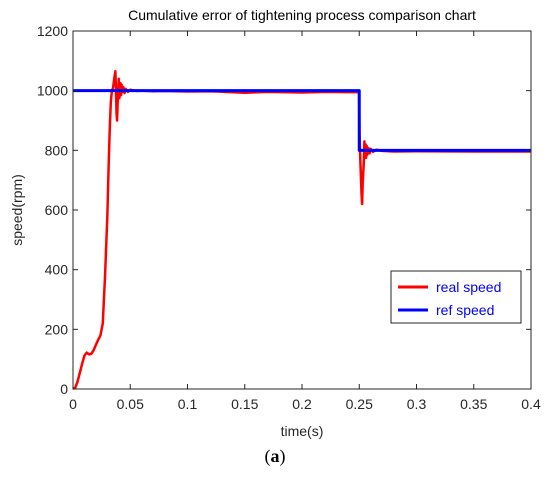 The image size is (550, 481). Describe the element at coordinates (57, 329) in the screenshot. I see `y-tick-label: 200` at that location.